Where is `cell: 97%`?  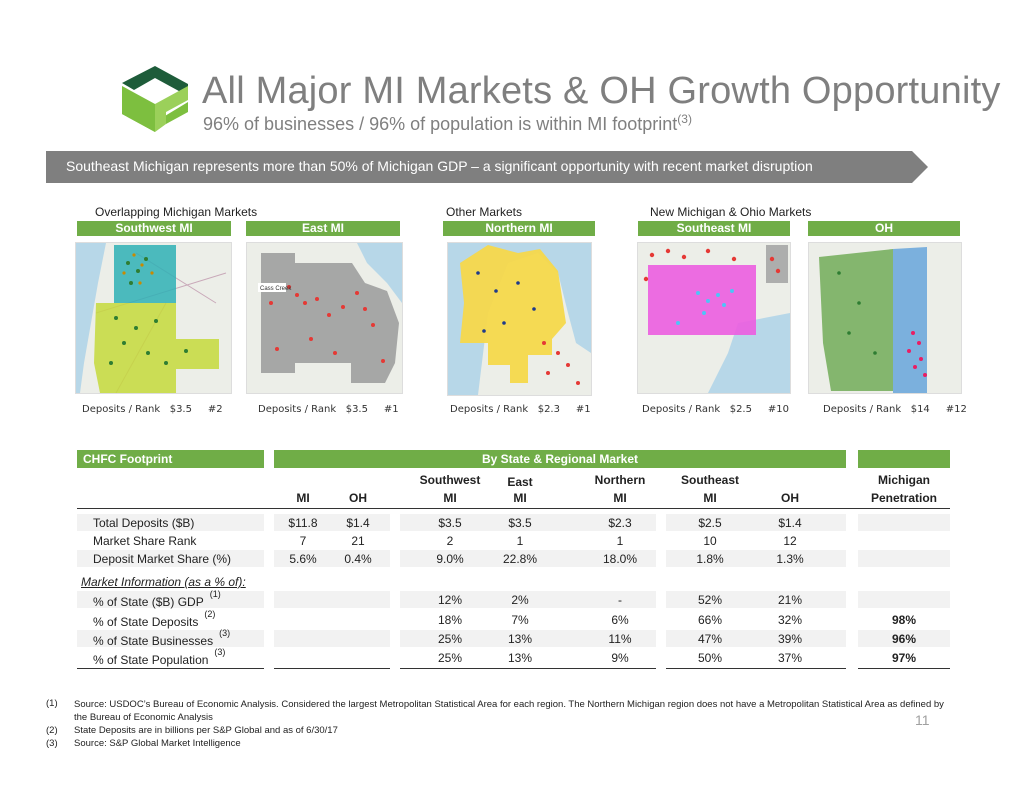
cell: 97% is located at coordinates (904, 658).